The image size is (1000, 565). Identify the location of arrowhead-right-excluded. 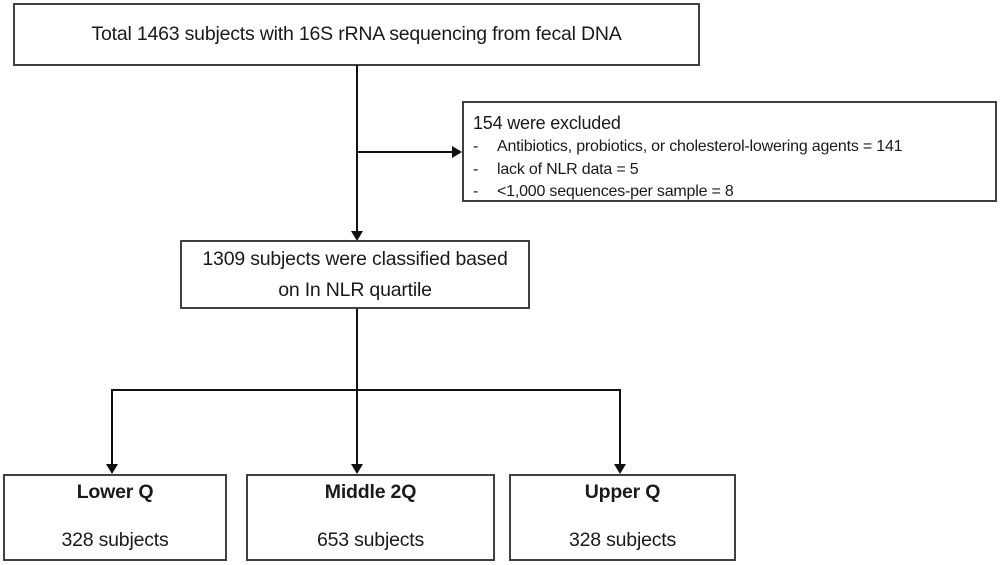
(457, 152).